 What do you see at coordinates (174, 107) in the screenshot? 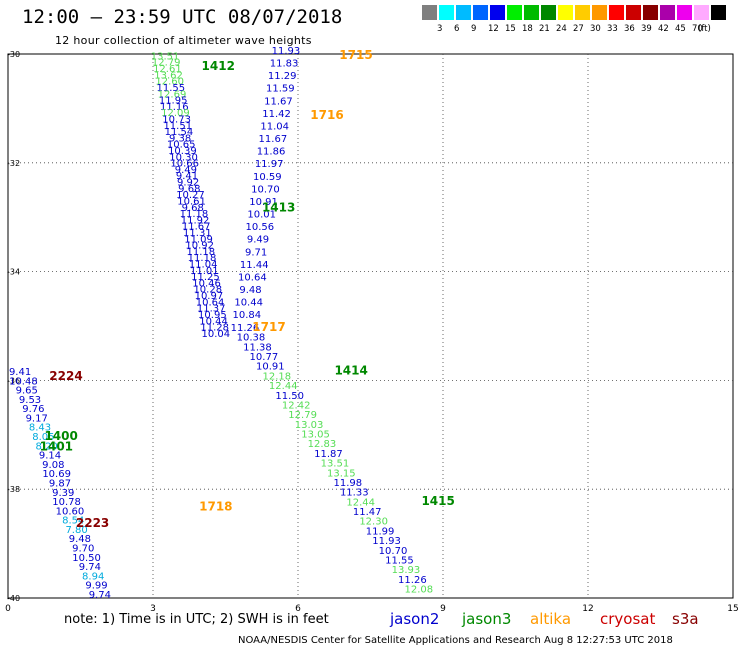
I see `swh-value: 11.16` at bounding box center [174, 107].